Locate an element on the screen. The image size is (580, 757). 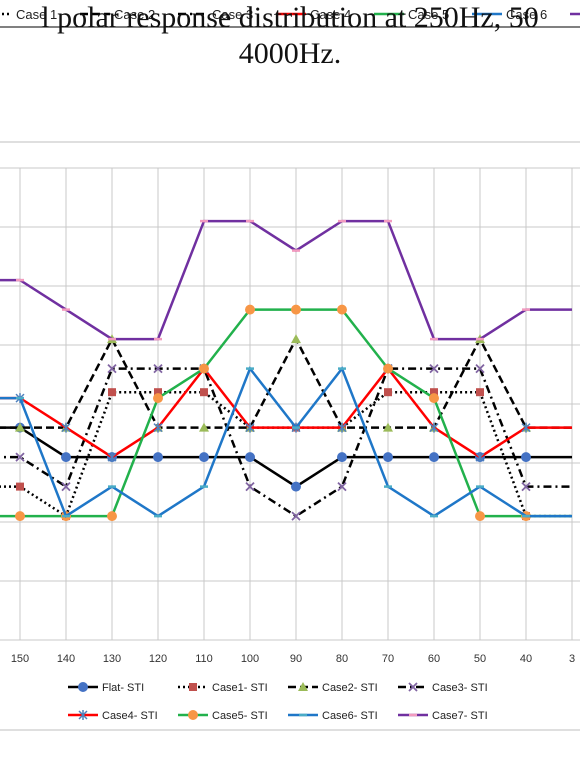
top-legend-item: Case 6 is located at coordinates (509, 14).